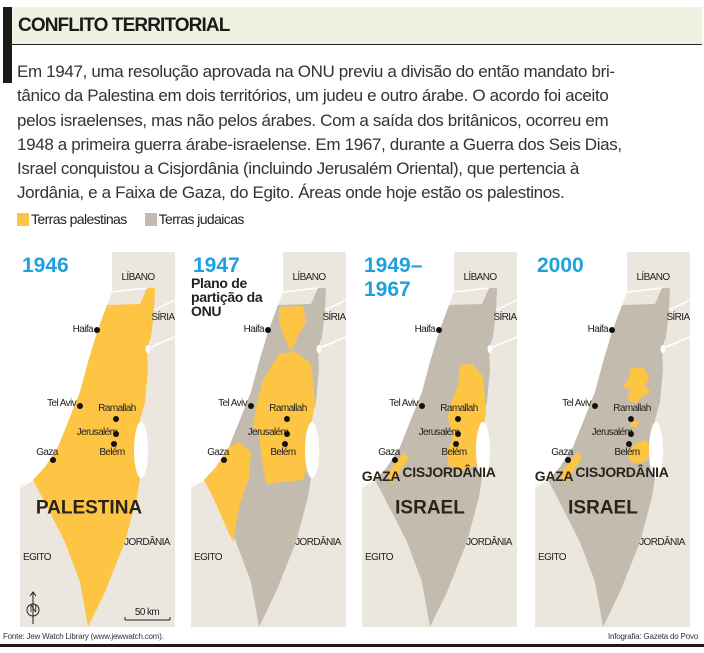 This screenshot has height=653, width=704. I want to click on legend-label-jewish: Terras judaicas, so click(201, 219).